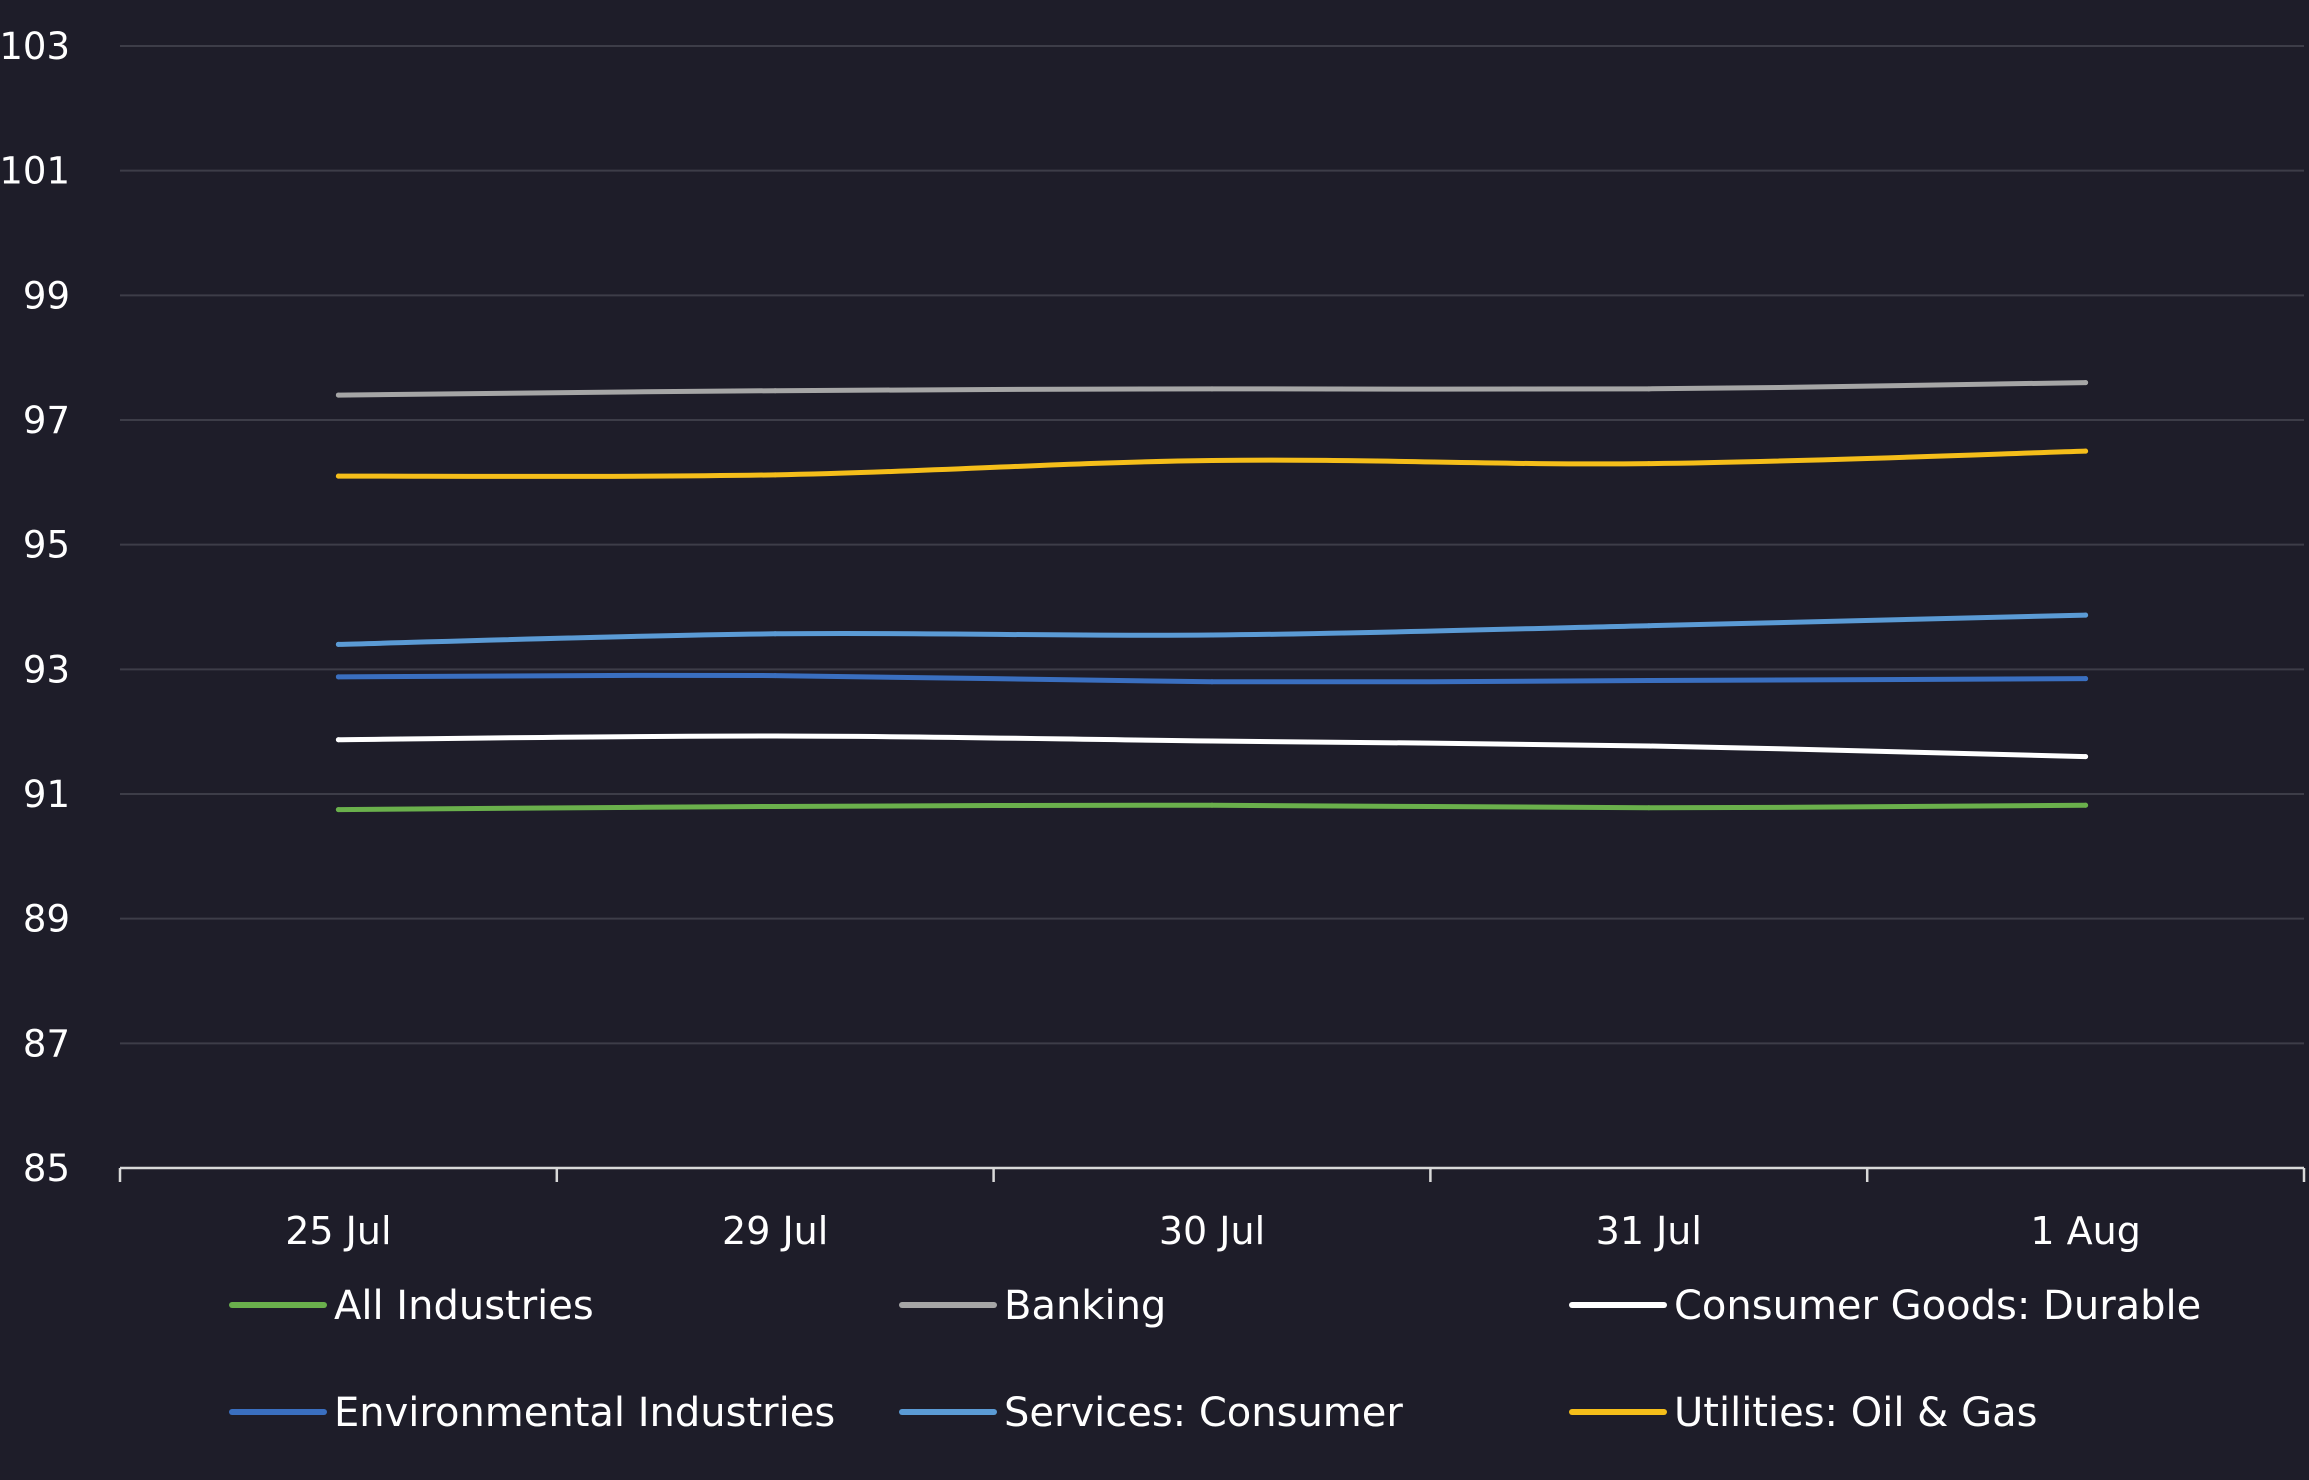  What do you see at coordinates (46, 295) in the screenshot?
I see `y-tick-label: 99` at bounding box center [46, 295].